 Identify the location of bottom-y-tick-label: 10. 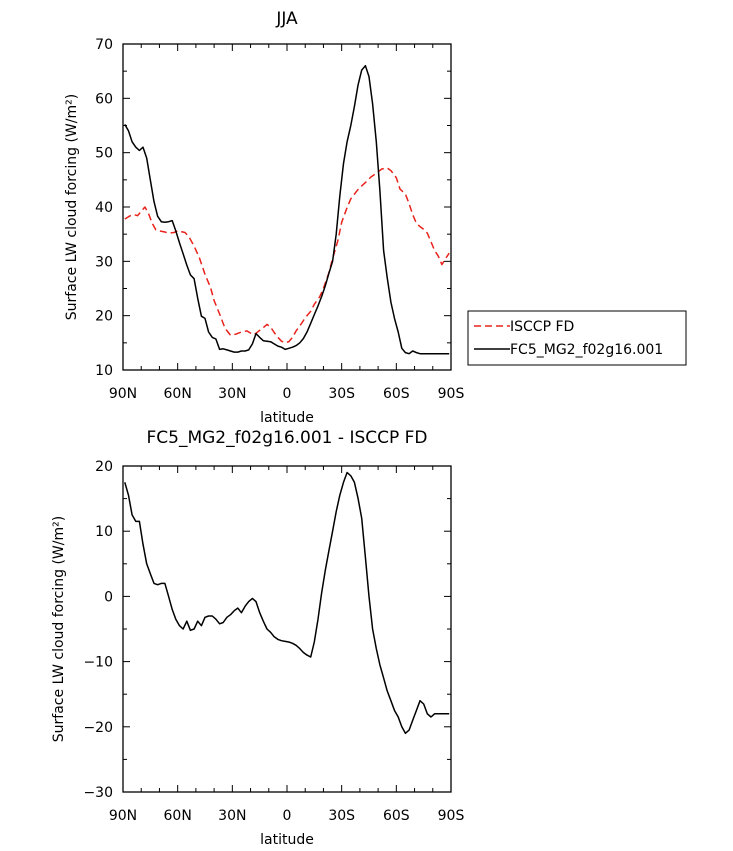
(104, 532).